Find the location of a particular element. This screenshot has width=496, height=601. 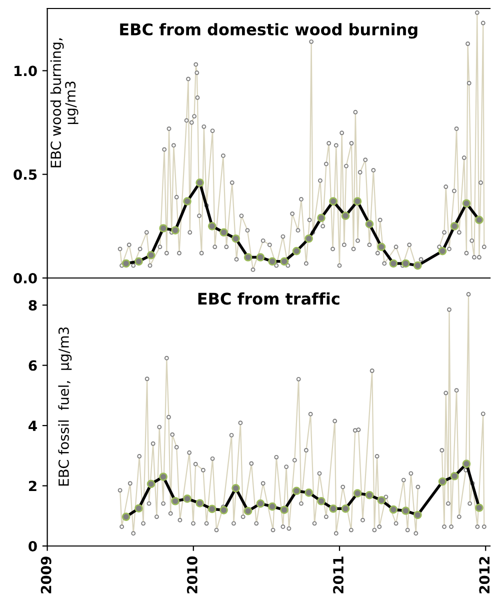

x-tick-label: 2010 is located at coordinates (192, 575).